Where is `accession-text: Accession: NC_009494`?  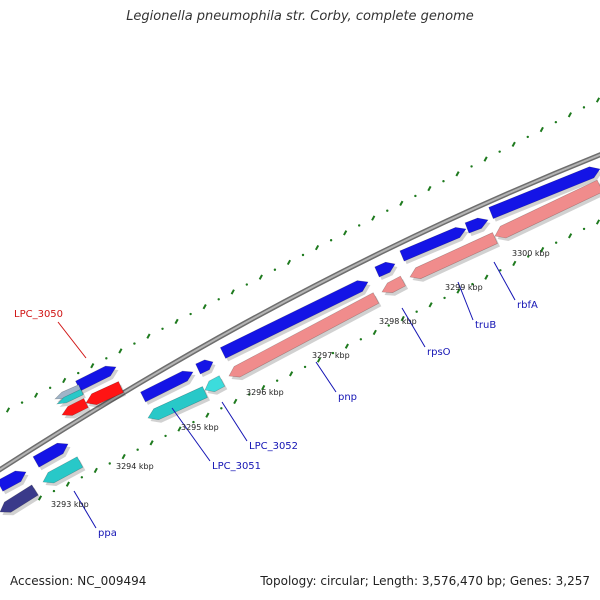 accession-text: Accession: NC_009494 is located at coordinates (78, 581).